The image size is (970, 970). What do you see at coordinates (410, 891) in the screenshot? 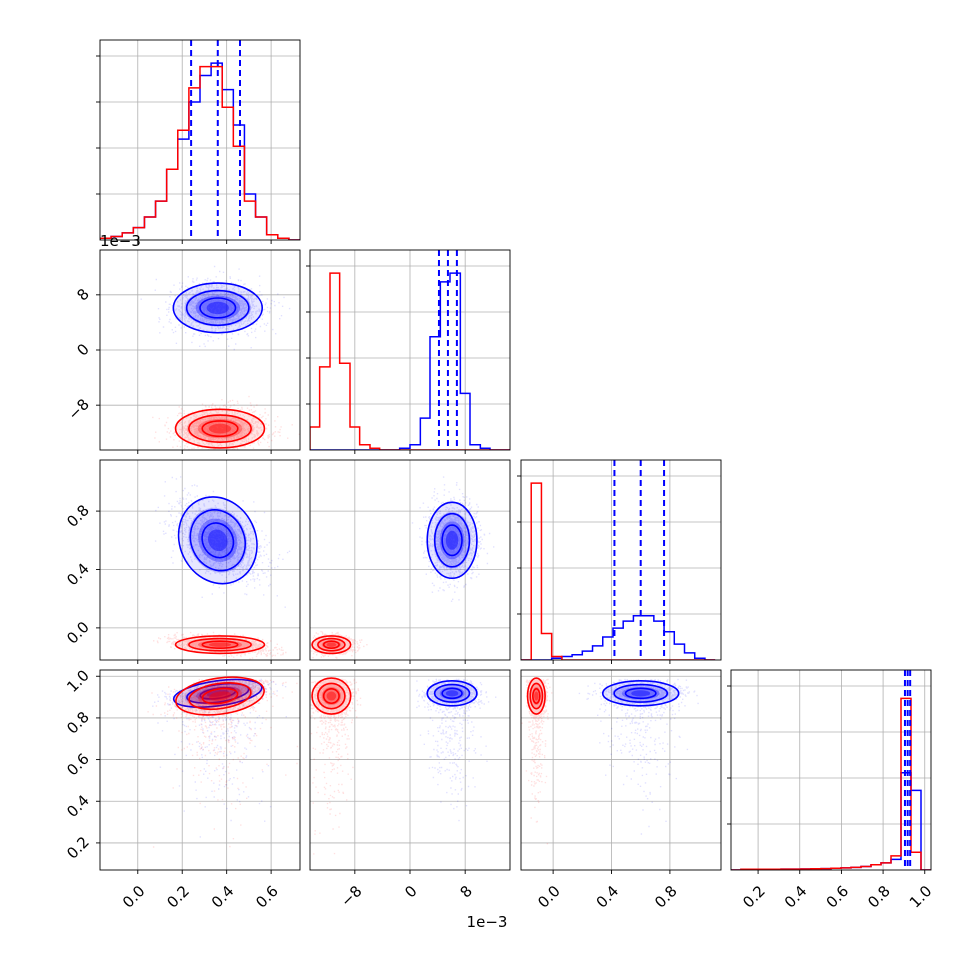
I see `x-tick-label: 0` at bounding box center [410, 891].